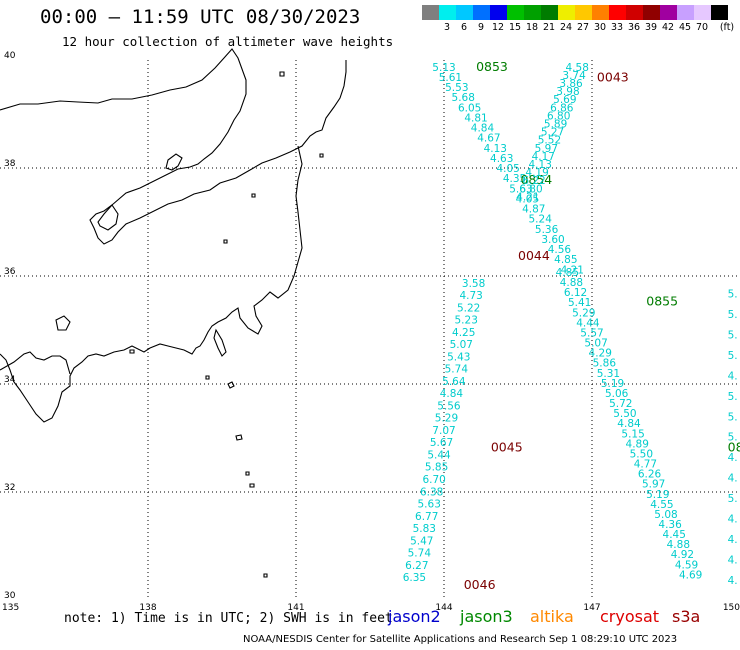 This screenshot has height=650, width=740. Describe the element at coordinates (421, 541) in the screenshot. I see `wave-height-value: 5.47` at that location.